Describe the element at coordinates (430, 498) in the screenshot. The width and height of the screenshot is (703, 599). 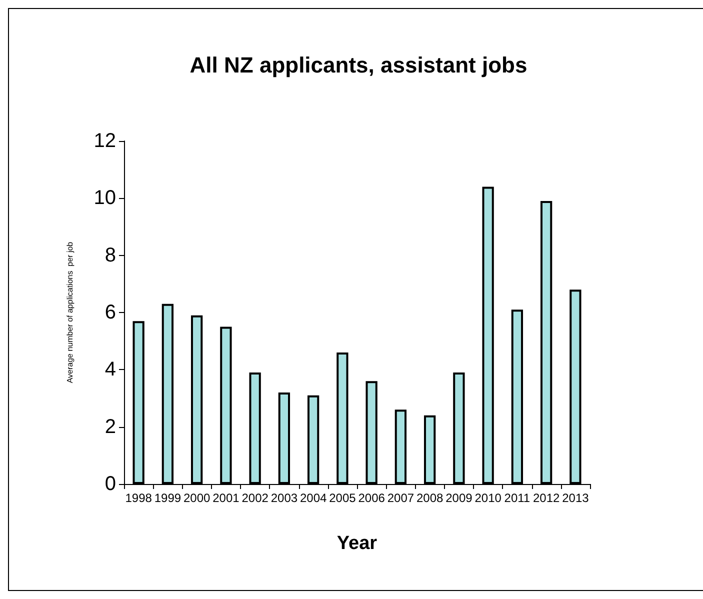
I see `x-tick-label: 2008` at that location.